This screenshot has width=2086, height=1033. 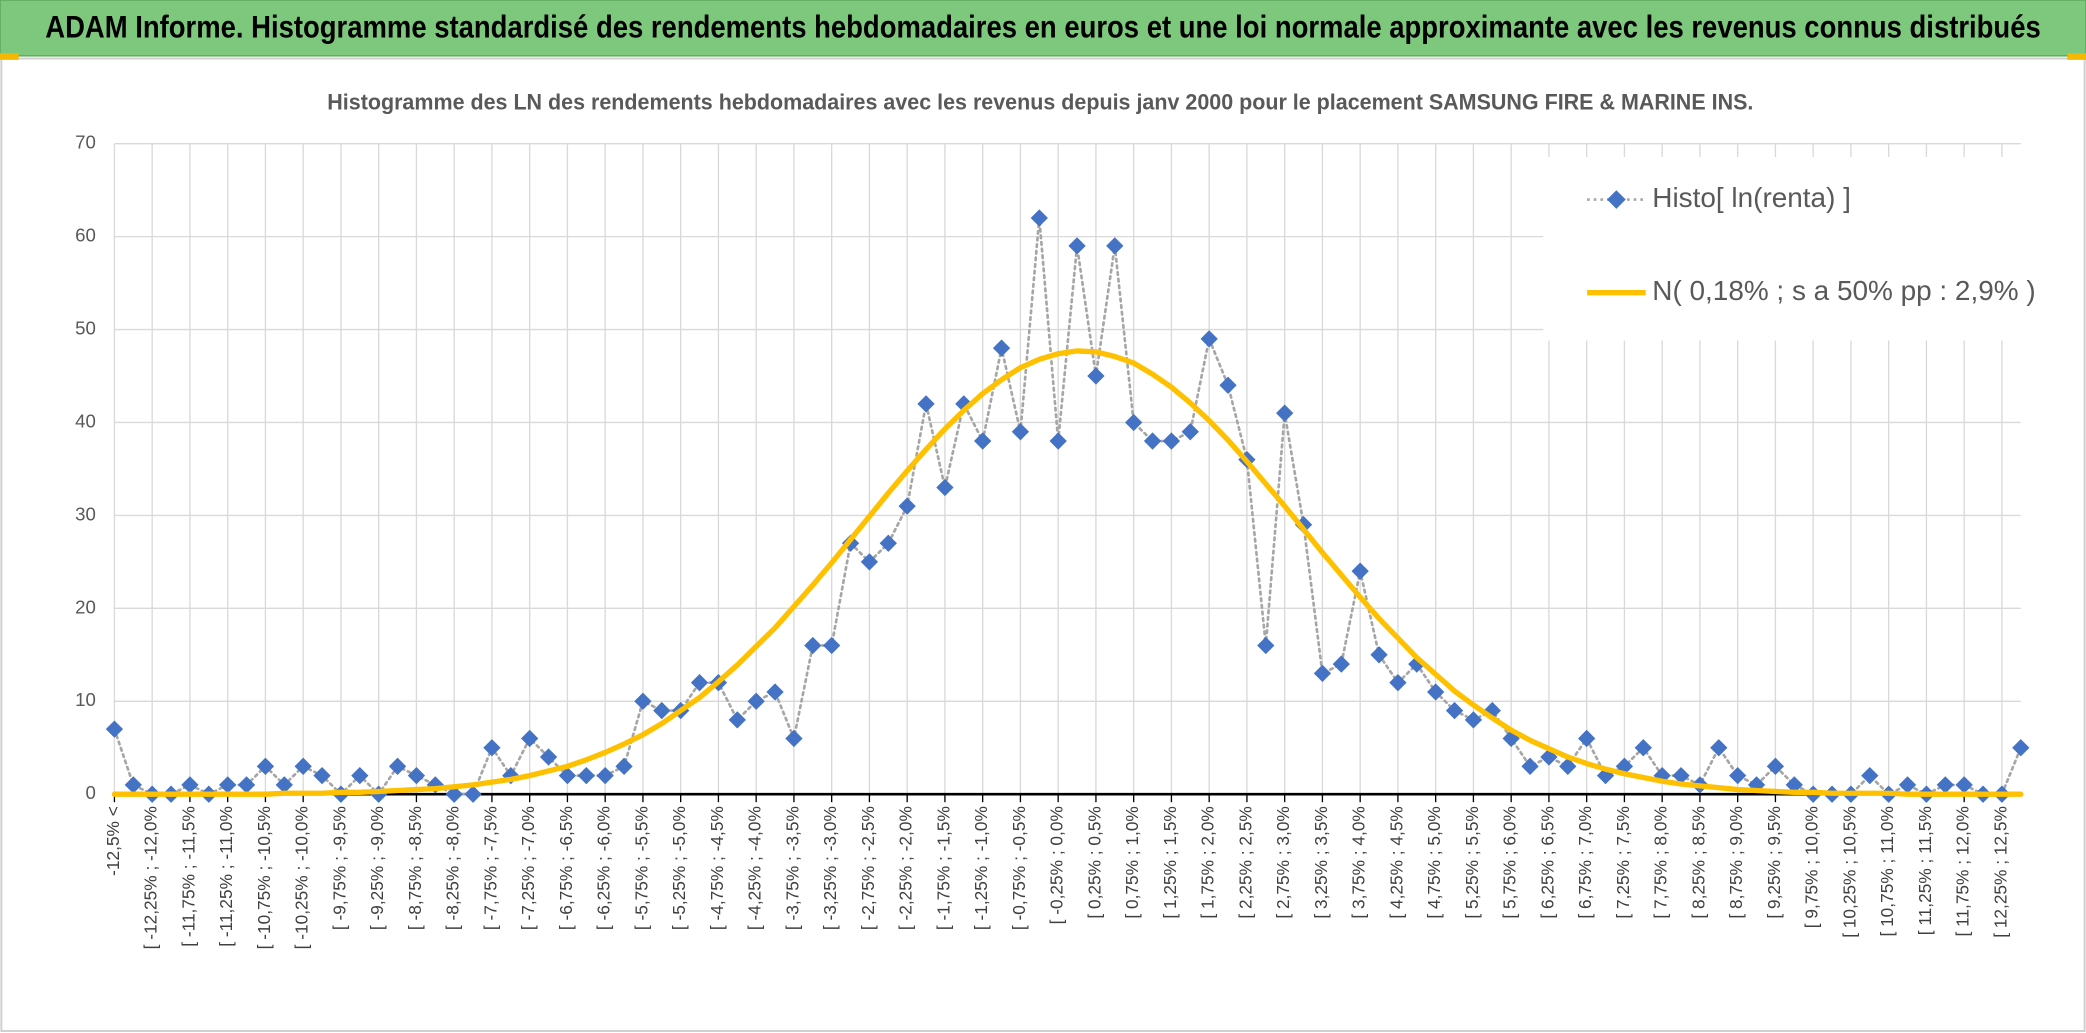 I want to click on x-tick-label: [ 6,25% ; 6,5%, so click(x=1547, y=862).